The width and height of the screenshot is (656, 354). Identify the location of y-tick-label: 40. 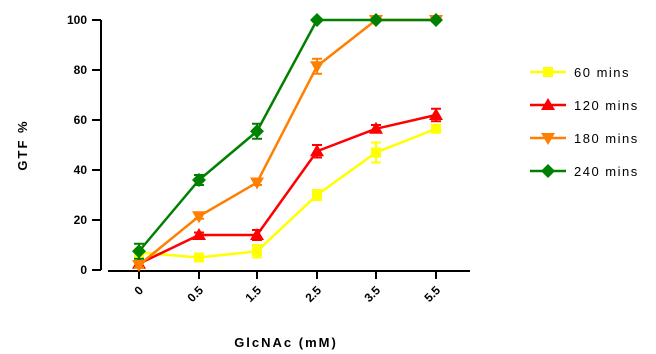
(81, 170).